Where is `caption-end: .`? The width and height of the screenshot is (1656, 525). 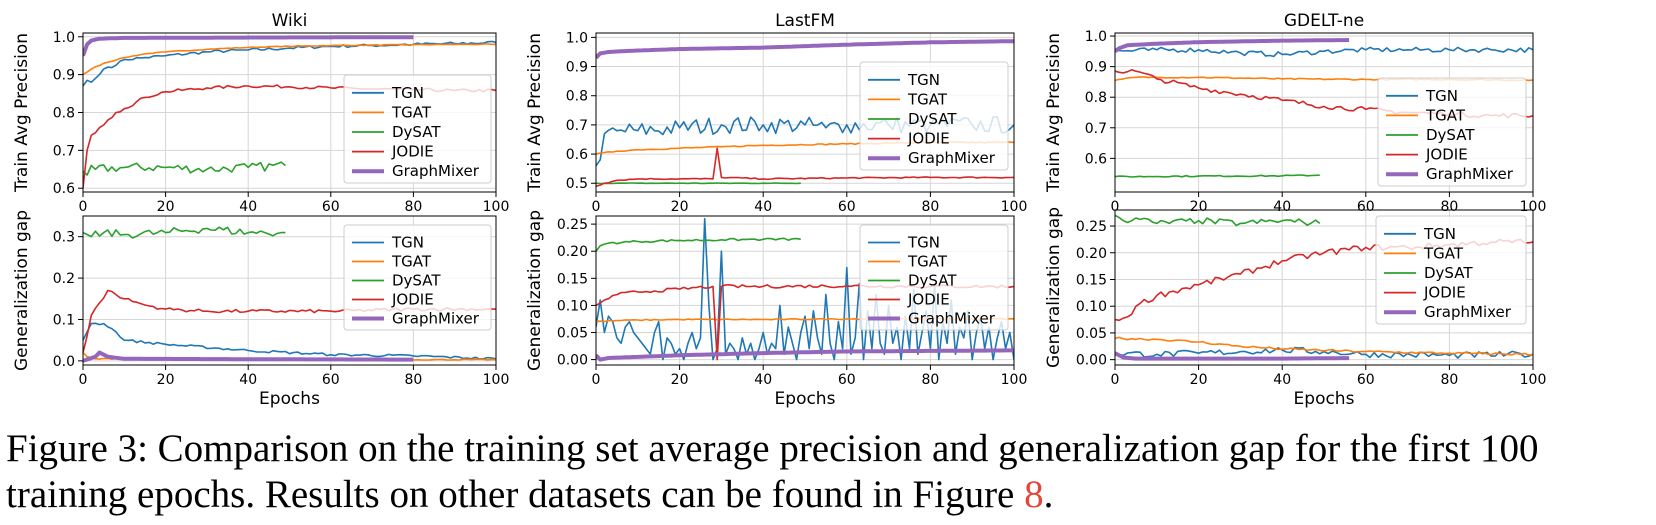 caption-end: . is located at coordinates (1048, 494).